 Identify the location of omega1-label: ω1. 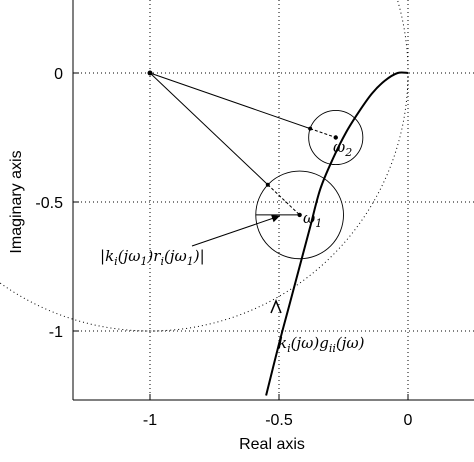
(312, 219).